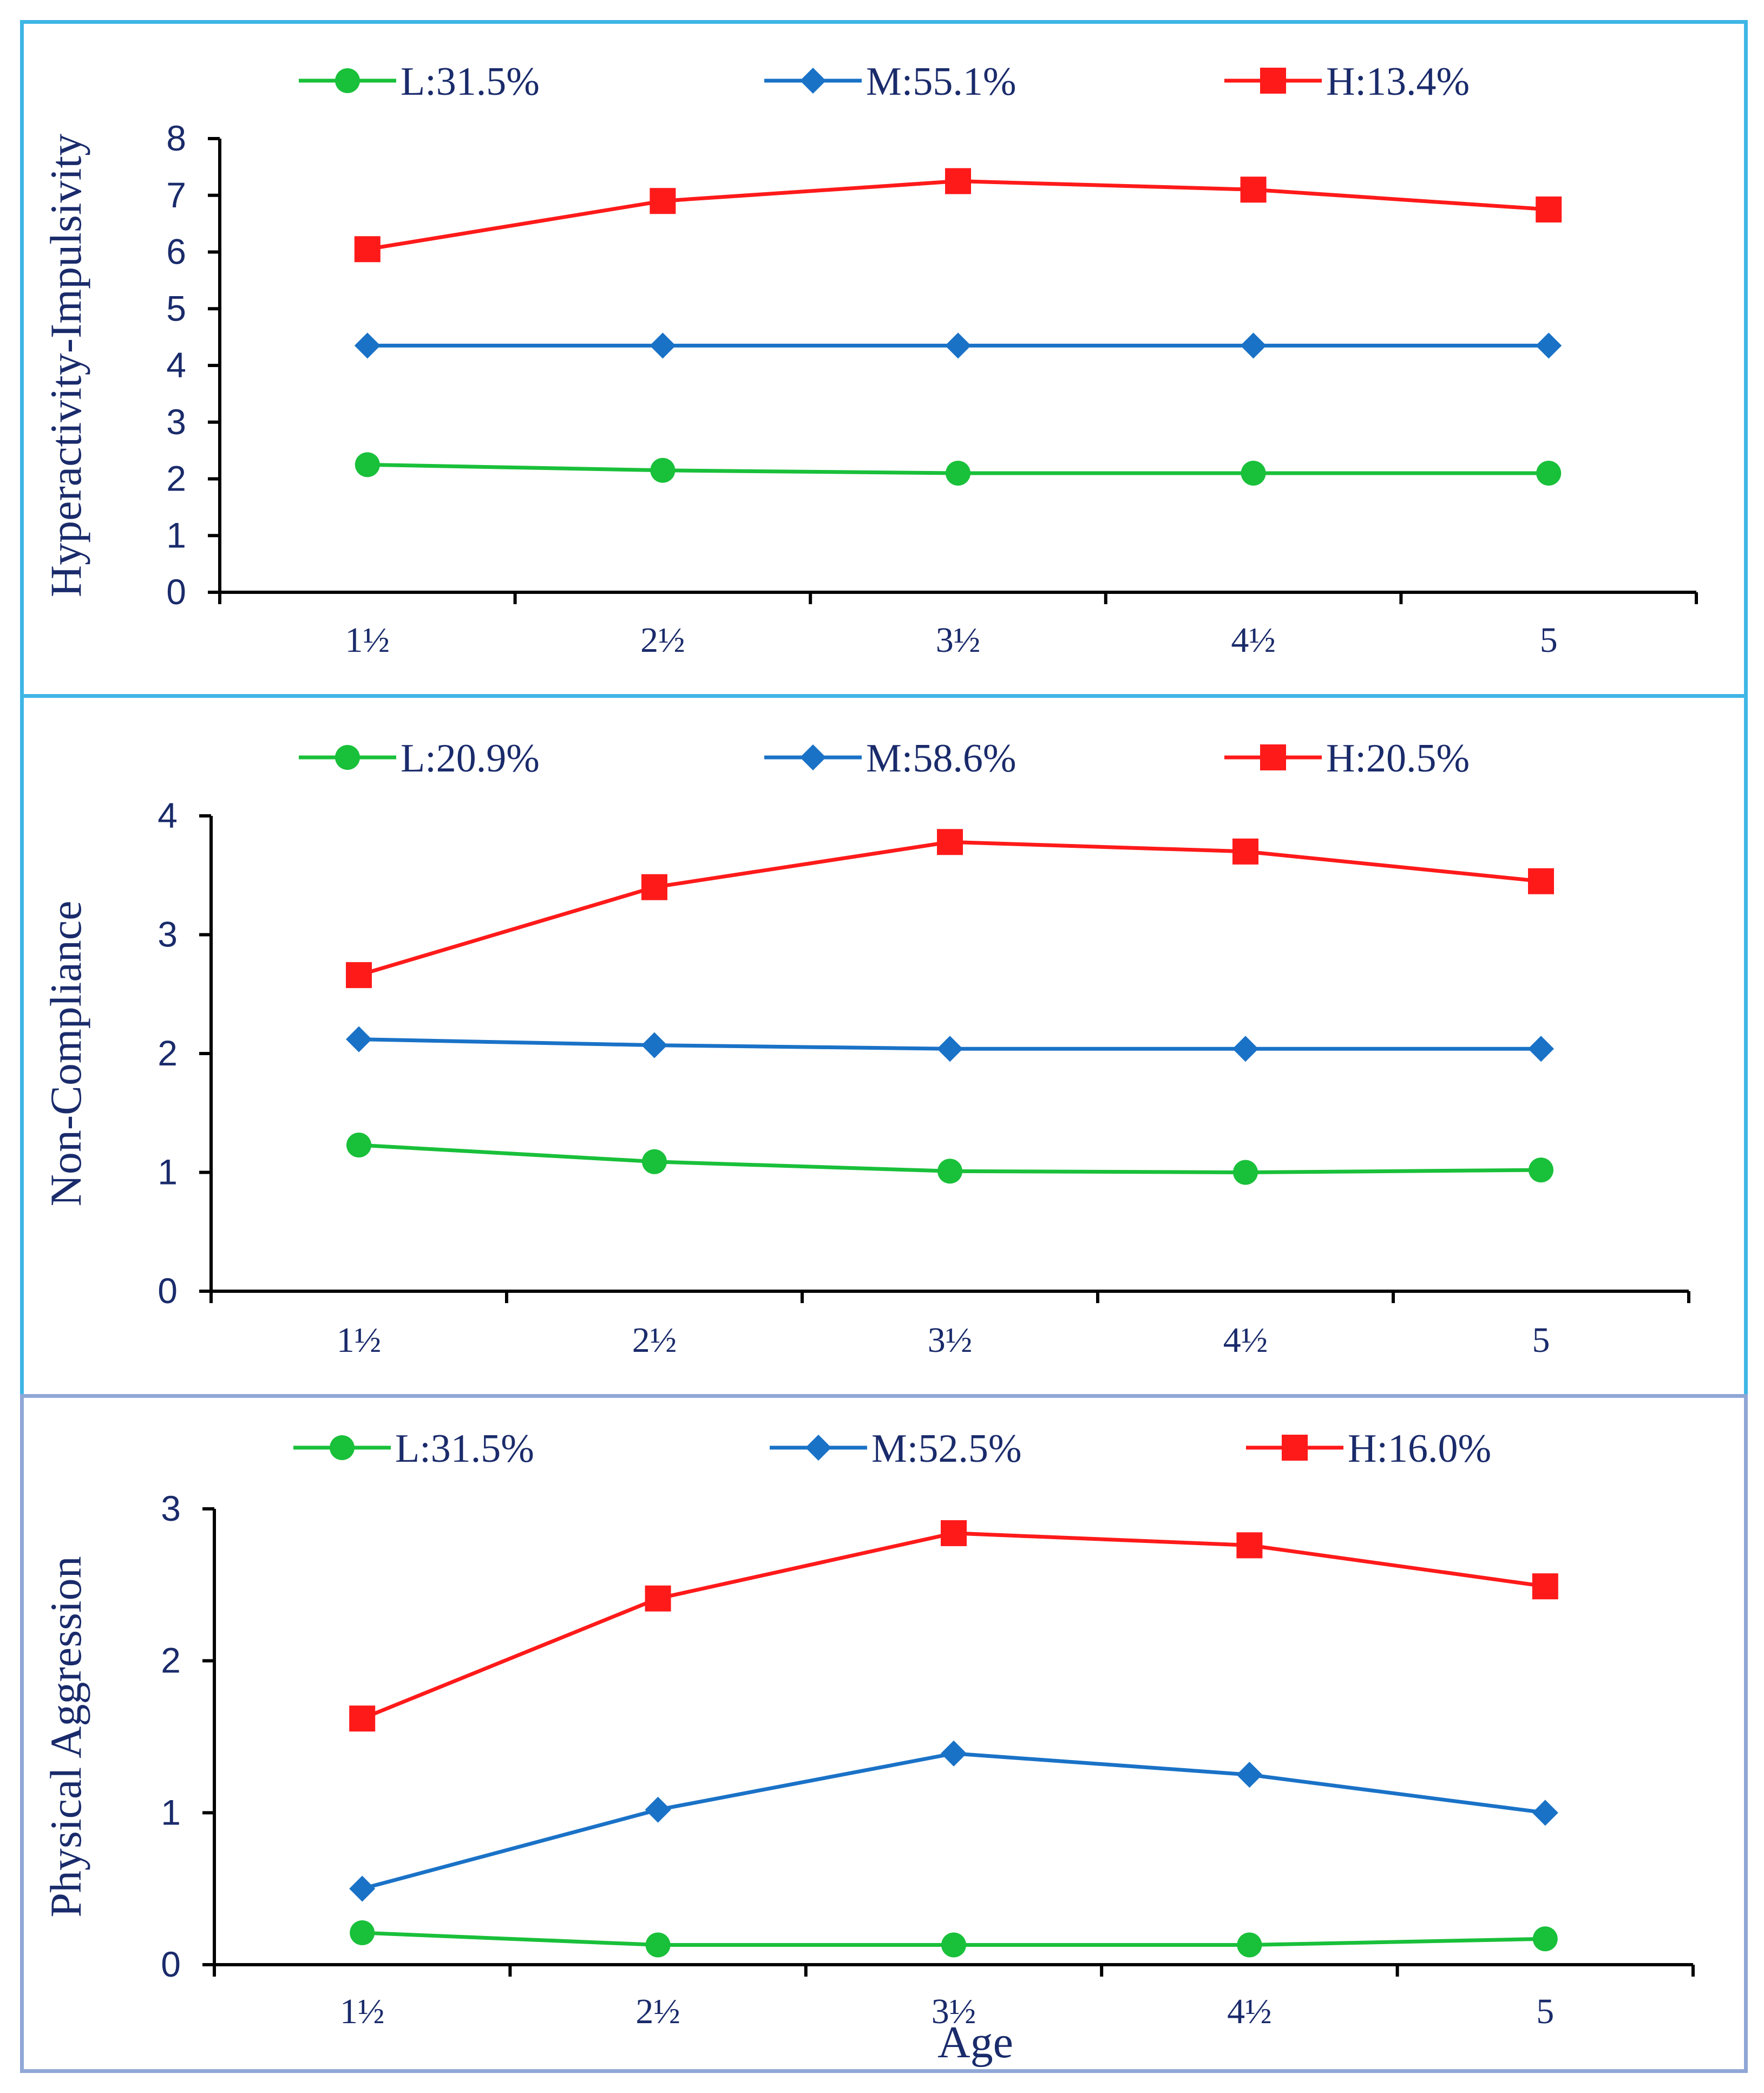 Image resolution: width=1764 pixels, height=2093 pixels. Describe the element at coordinates (176, 308) in the screenshot. I see `y-tick-label: 5` at that location.